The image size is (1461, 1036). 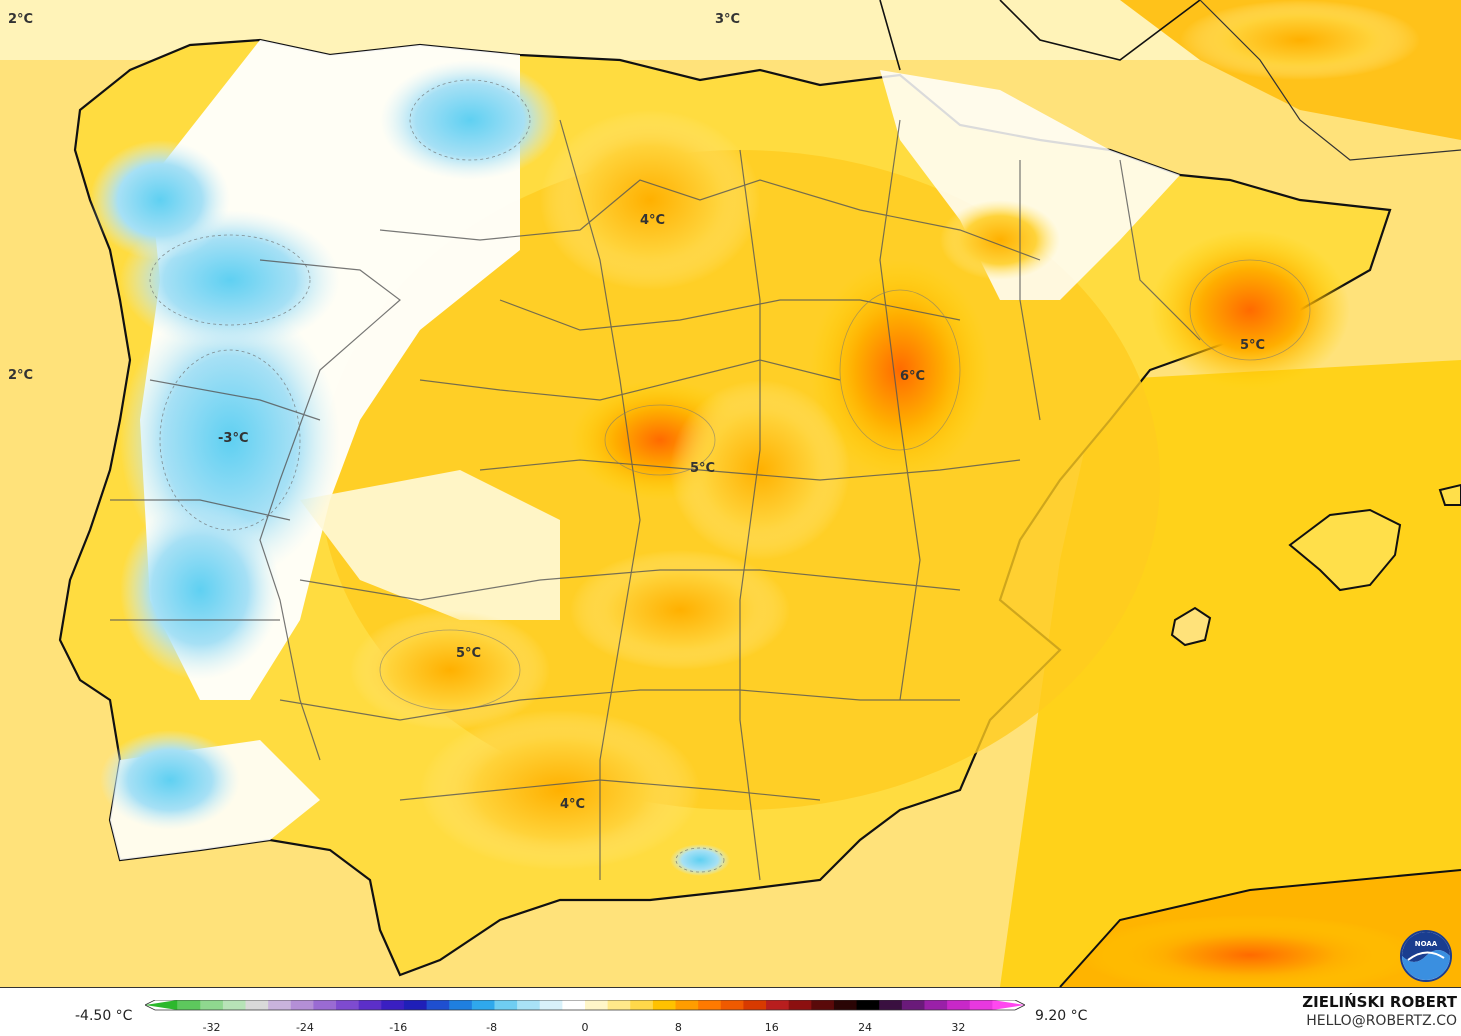 What do you see at coordinates (728, 19) in the screenshot?
I see `label-3c-top: 3°C` at bounding box center [728, 19].